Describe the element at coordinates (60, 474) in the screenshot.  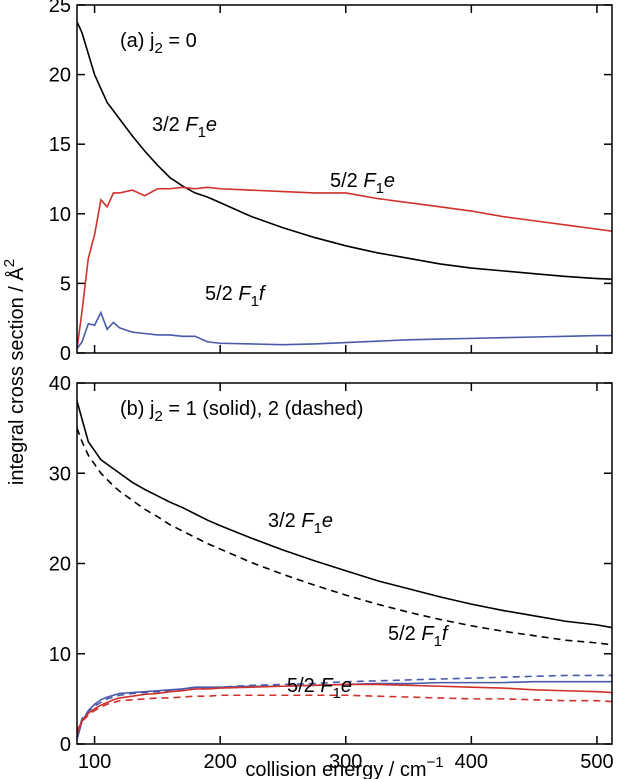
I see `y-tick-label: 30` at that location.